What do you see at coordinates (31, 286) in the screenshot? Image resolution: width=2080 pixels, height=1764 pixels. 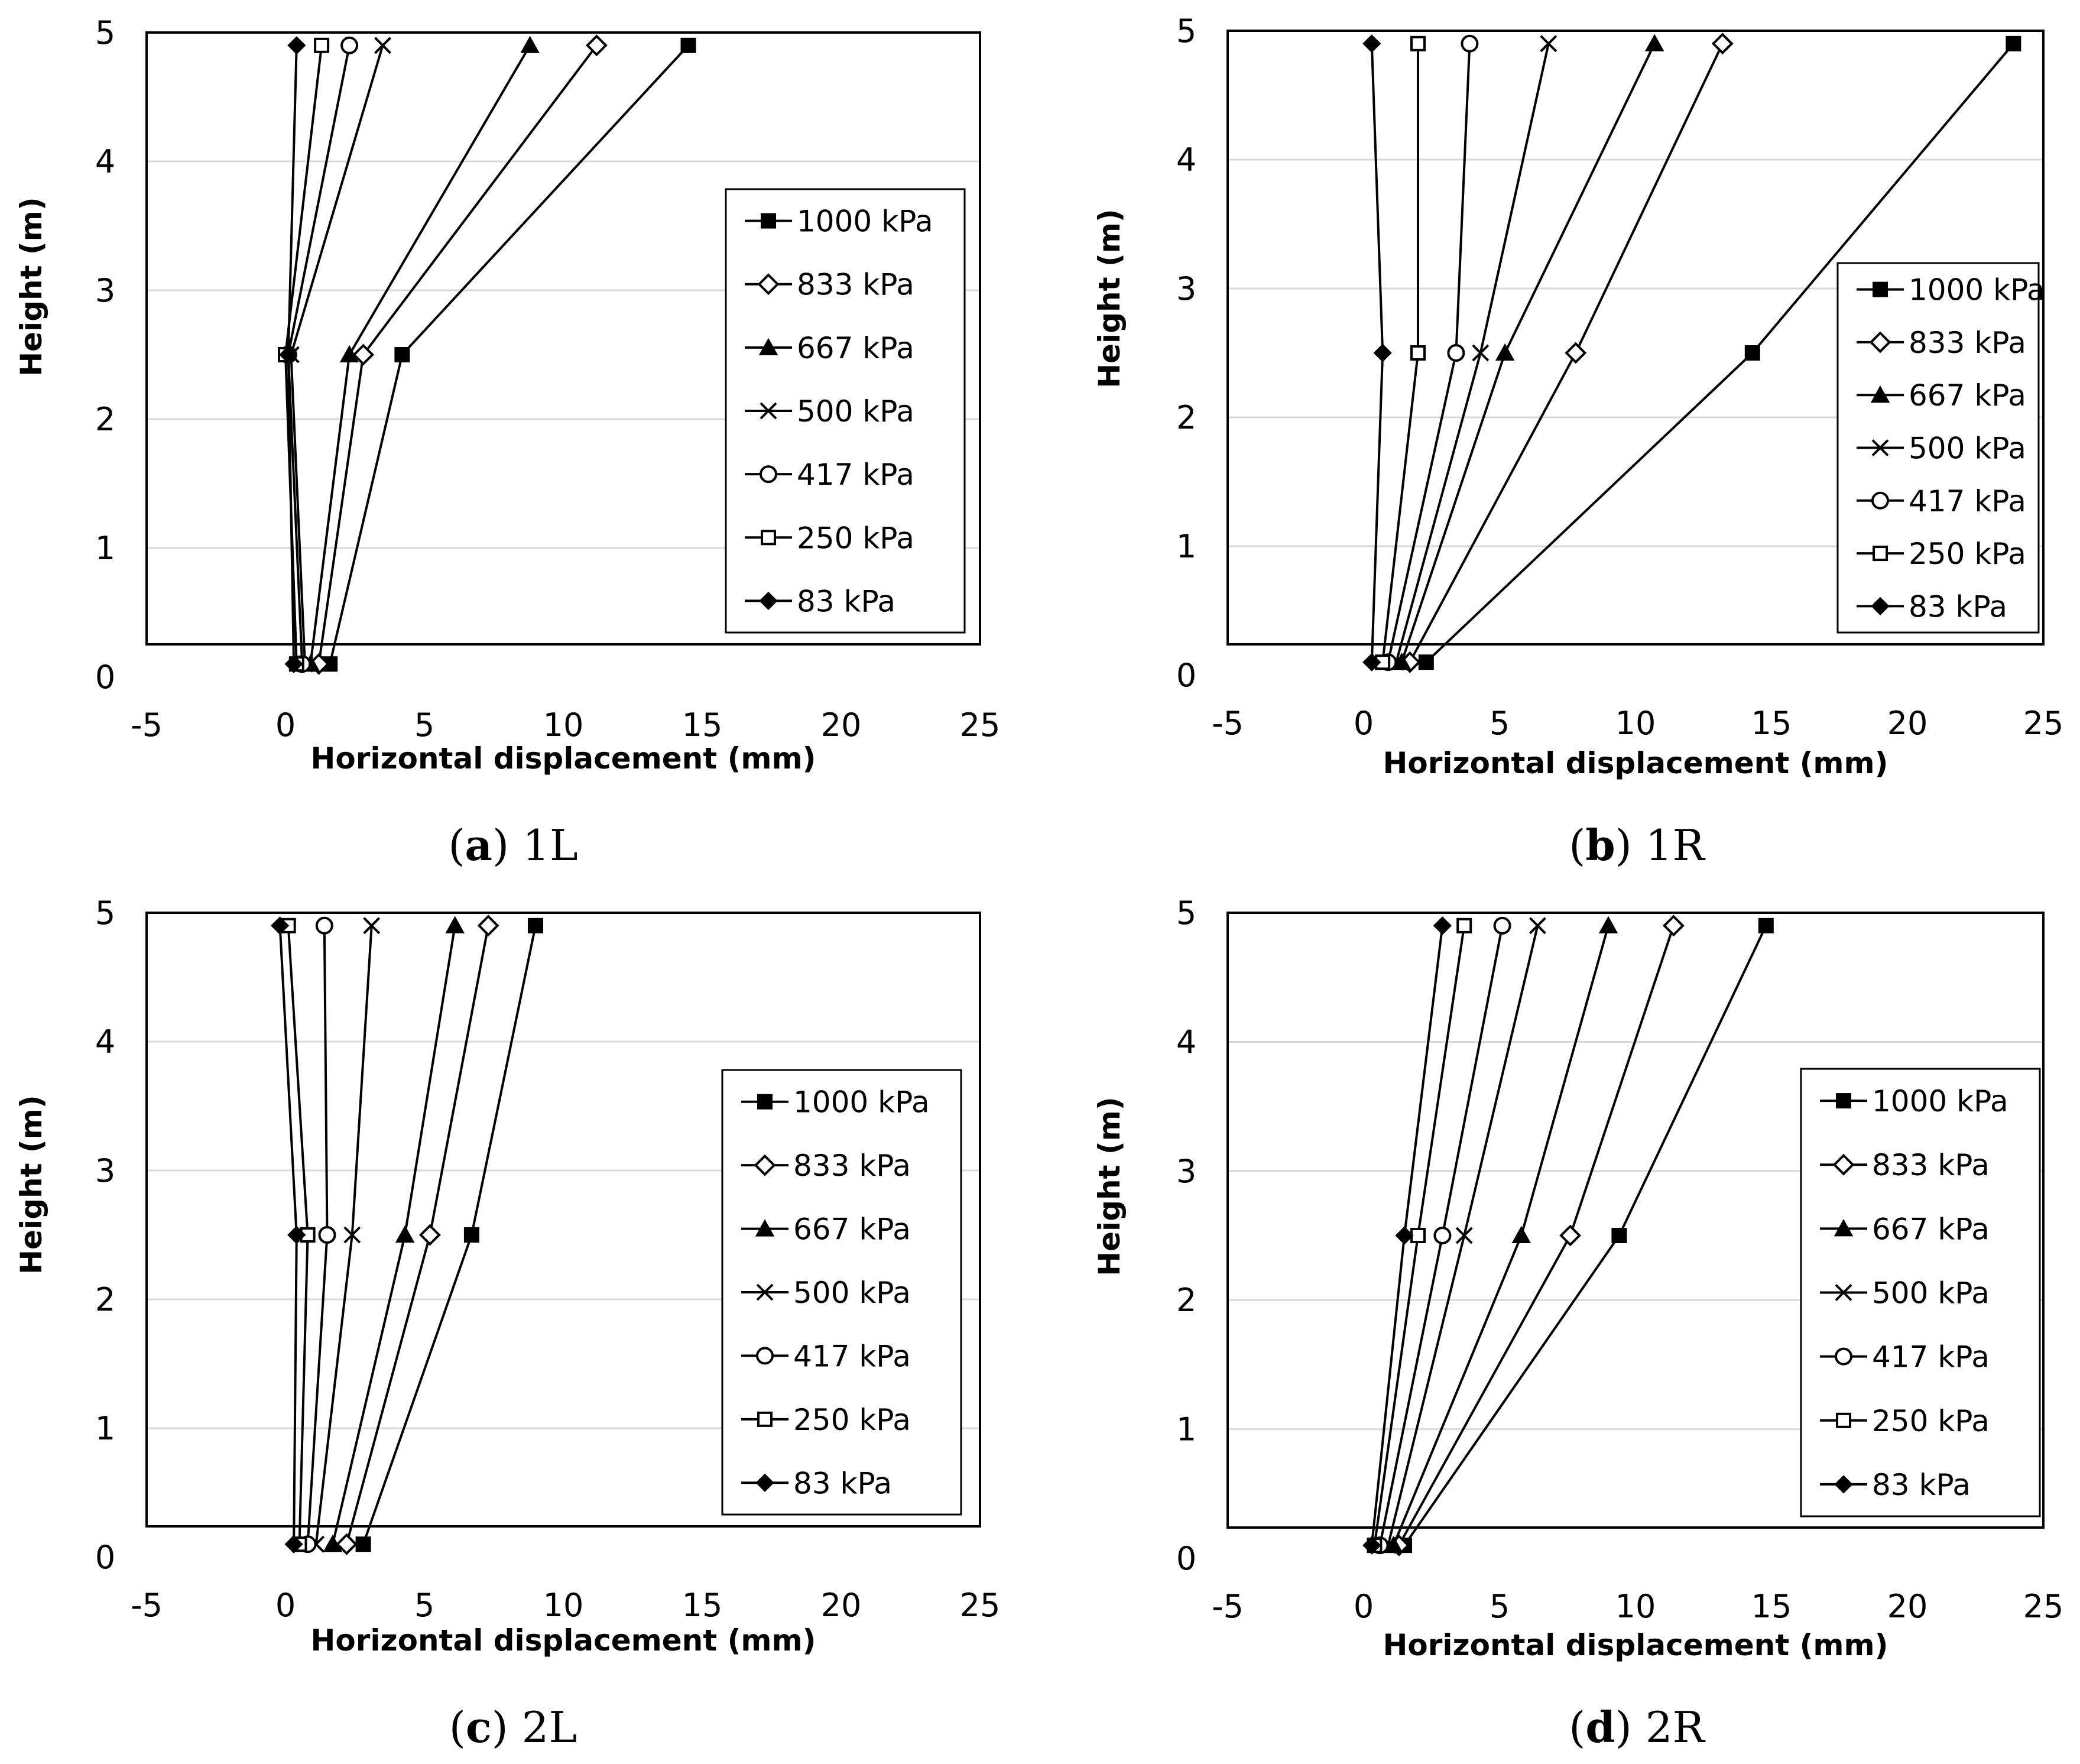 I see `y-axis-label: Height (m)` at bounding box center [31, 286].